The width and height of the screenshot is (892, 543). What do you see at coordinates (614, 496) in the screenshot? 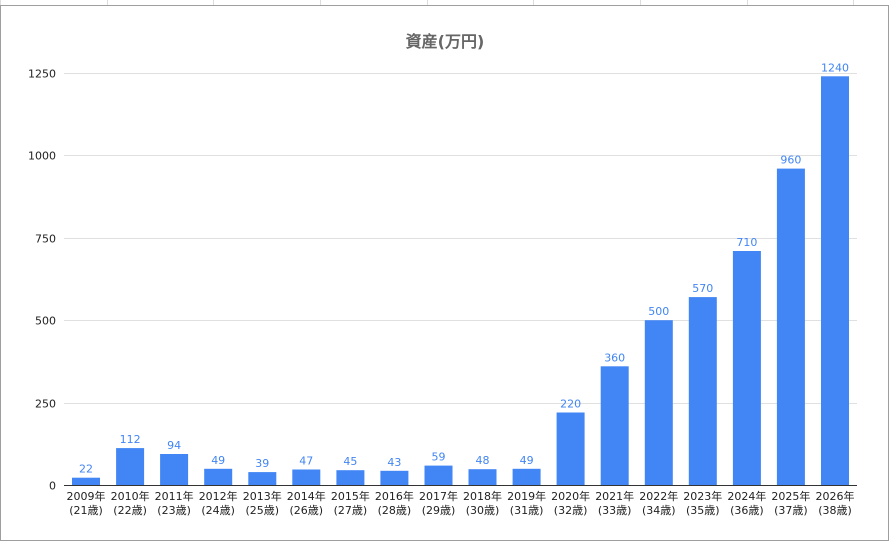
I see `x-tick-label: 2021年` at bounding box center [614, 496].